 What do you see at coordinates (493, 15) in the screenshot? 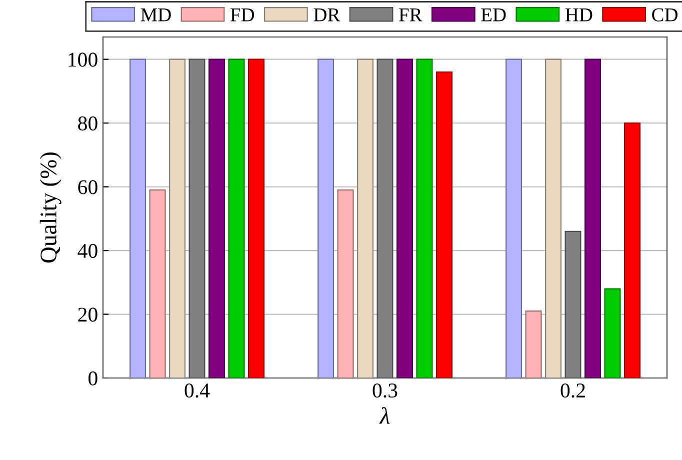
I see `legend-label: ED` at bounding box center [493, 15].